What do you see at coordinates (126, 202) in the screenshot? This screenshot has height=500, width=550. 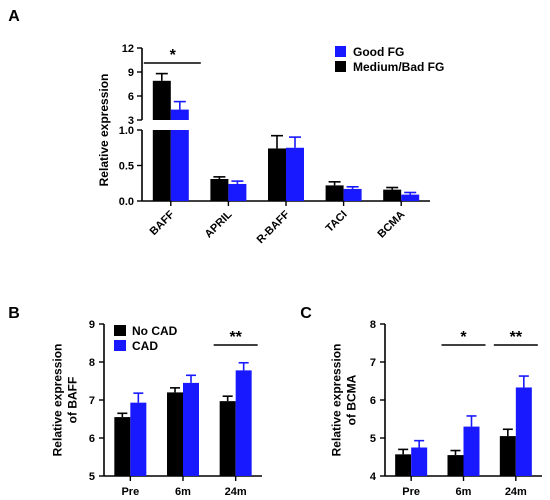 I see `y-tick-label-a: 0.0` at bounding box center [126, 202].